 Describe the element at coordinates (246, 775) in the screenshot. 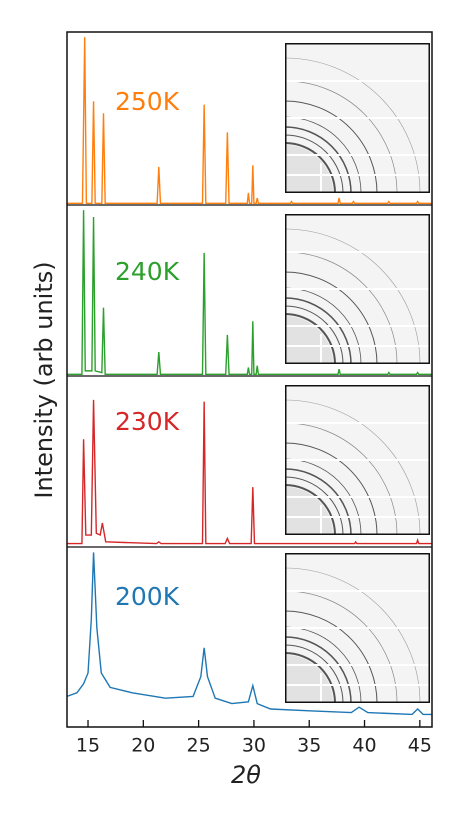

I see `x-axis-label: 2θ` at that location.